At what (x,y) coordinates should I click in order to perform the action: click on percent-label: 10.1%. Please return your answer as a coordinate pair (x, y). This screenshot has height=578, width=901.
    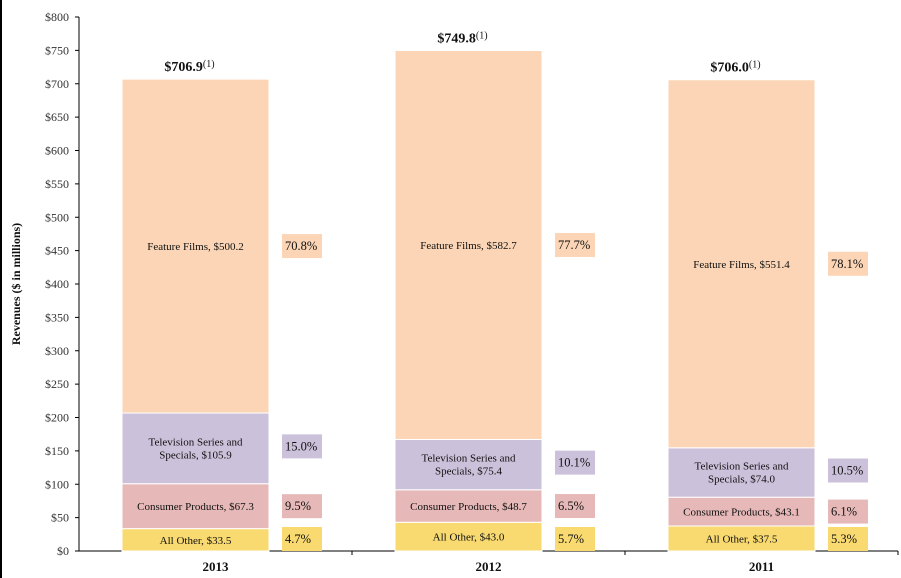
    Looking at the image, I should click on (574, 463).